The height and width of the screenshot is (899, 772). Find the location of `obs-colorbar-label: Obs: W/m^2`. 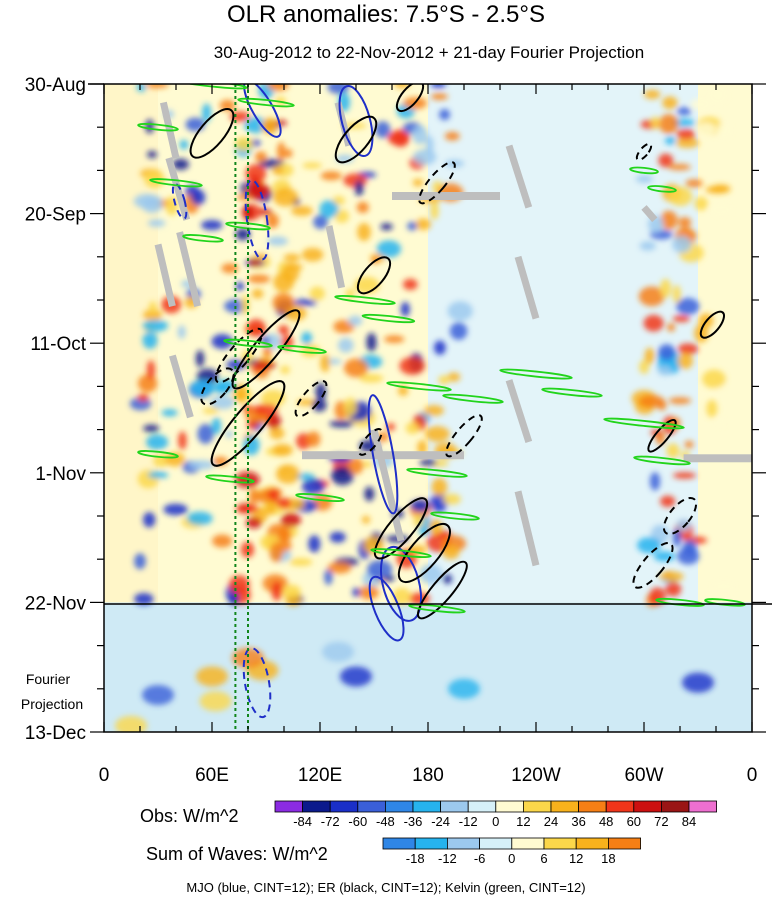

obs-colorbar-label: Obs: W/m^2 is located at coordinates (189, 816).